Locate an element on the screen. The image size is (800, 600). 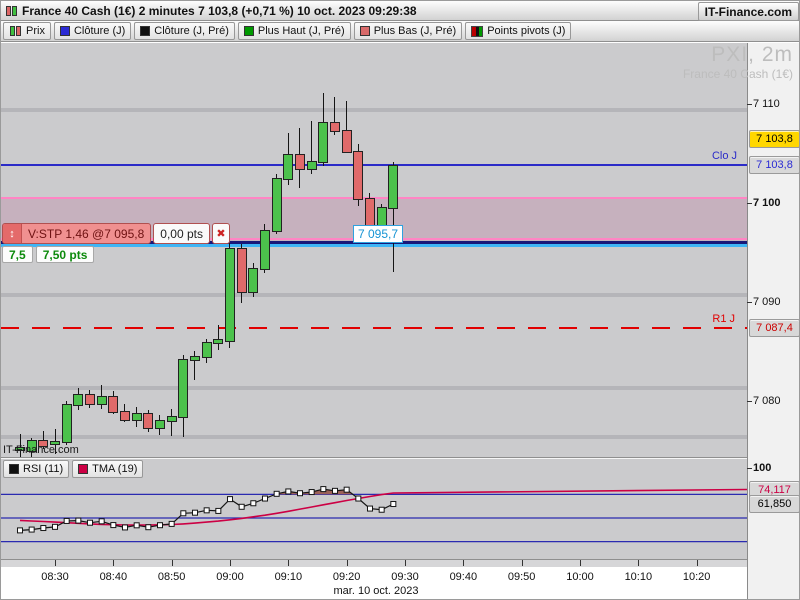
price-label-7080: 7 080 is located at coordinates (767, 401).